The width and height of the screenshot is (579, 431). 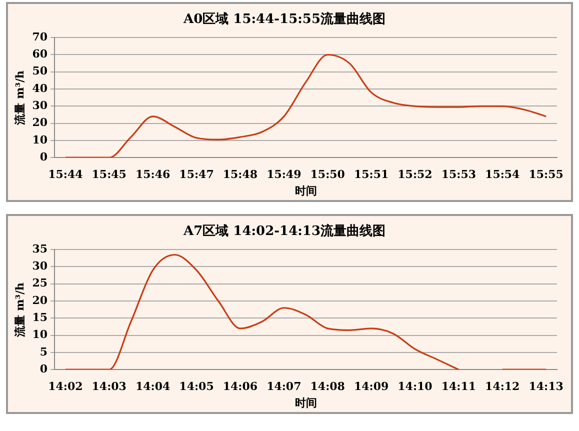 I want to click on x-tick-label: 14:03, so click(x=109, y=387).